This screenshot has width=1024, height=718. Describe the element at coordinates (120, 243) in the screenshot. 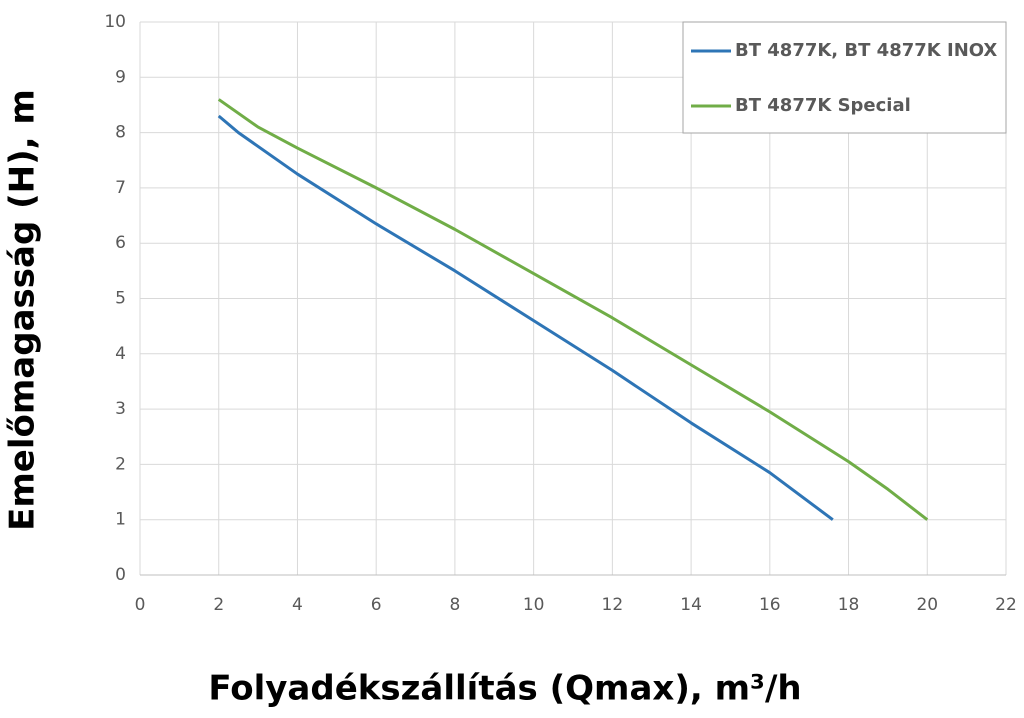

I see `y-tick-label: 6` at that location.